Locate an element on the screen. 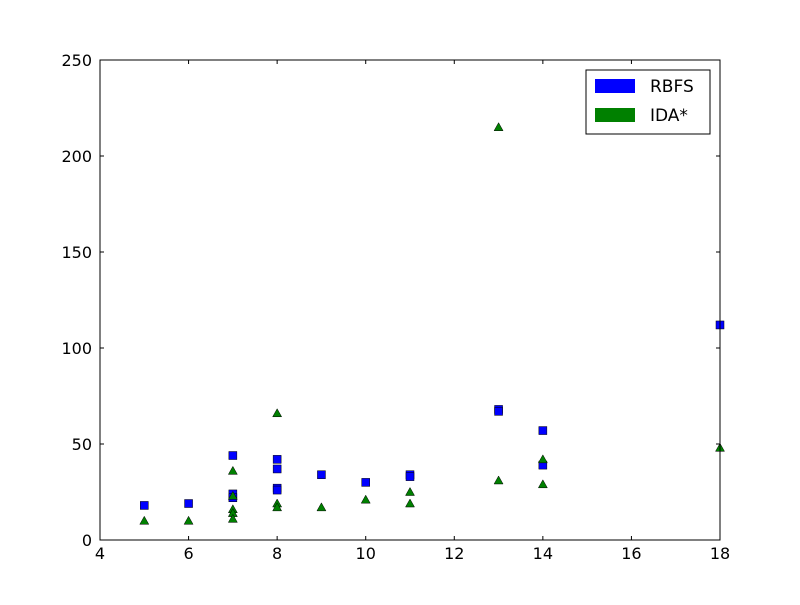 The image size is (800, 605). x-tick-label: 10 is located at coordinates (366, 553).